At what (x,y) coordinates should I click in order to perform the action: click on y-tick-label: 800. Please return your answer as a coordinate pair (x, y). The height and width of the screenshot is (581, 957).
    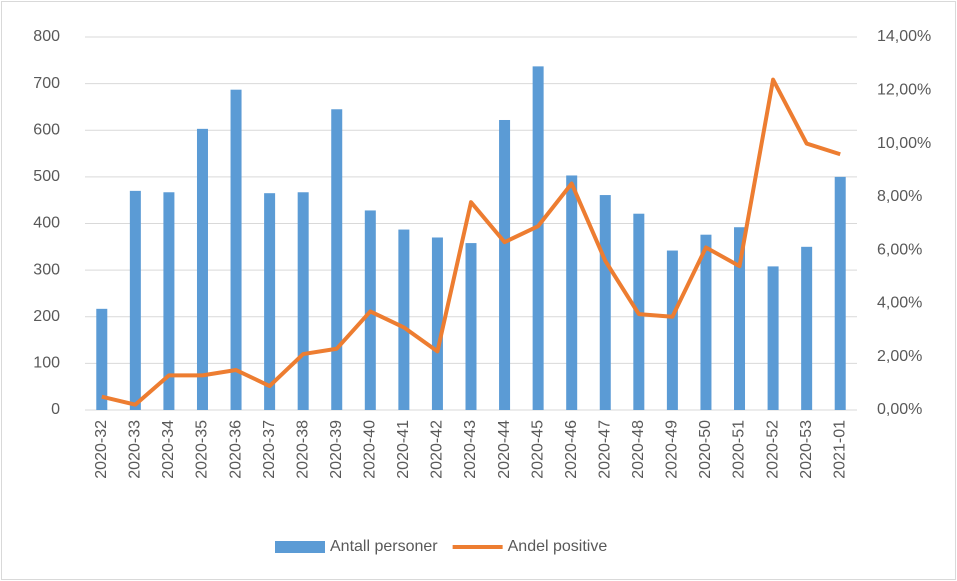
    Looking at the image, I should click on (46, 36).